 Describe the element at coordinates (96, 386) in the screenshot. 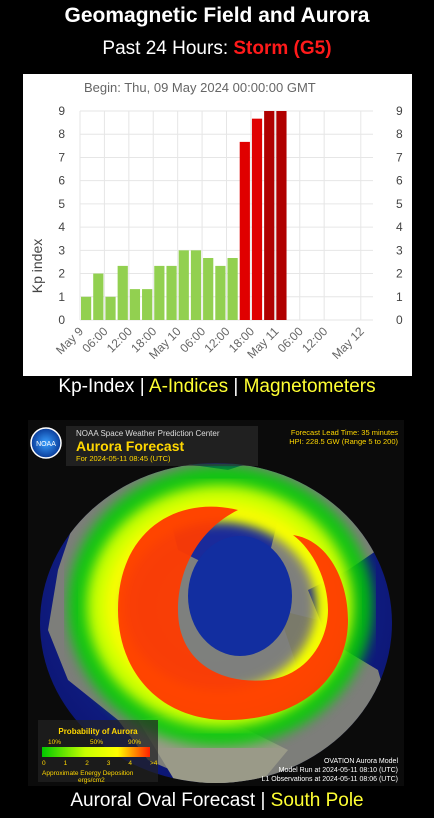

I see `kp-index-link: Kp-Index` at that location.